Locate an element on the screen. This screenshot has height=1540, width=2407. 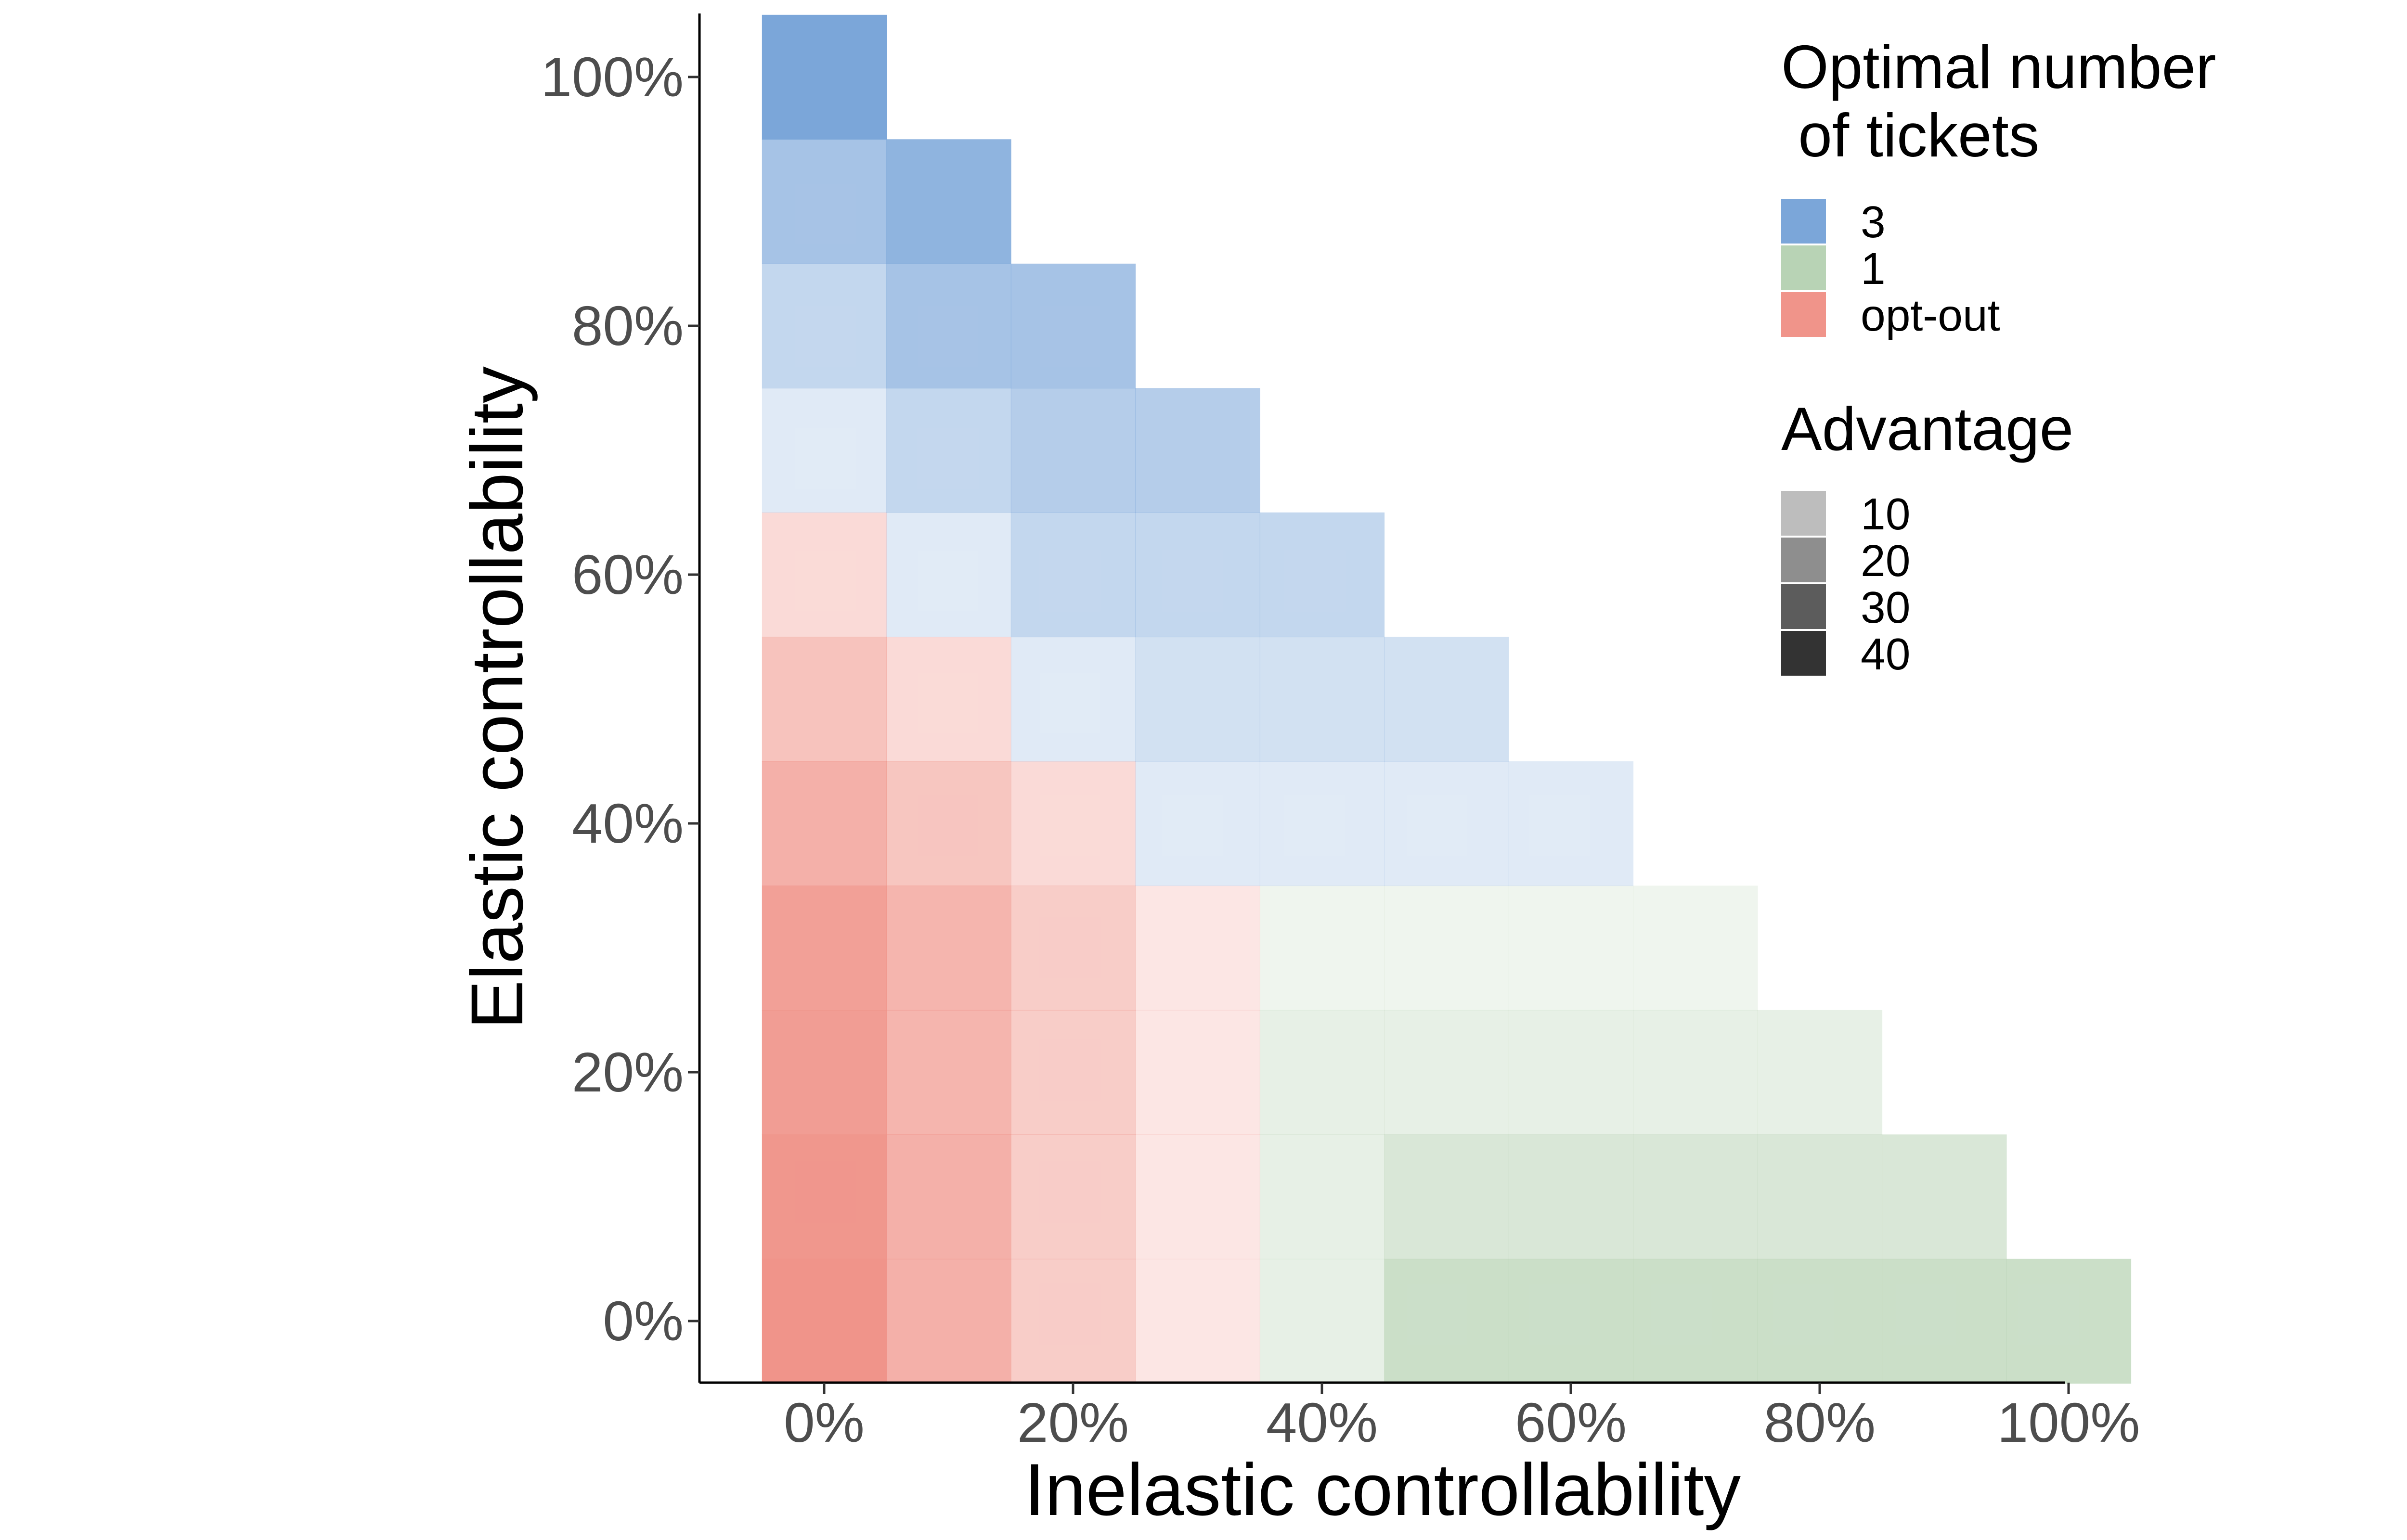
fill-legend-title-line-1: Optimal number is located at coordinates (1998, 67).